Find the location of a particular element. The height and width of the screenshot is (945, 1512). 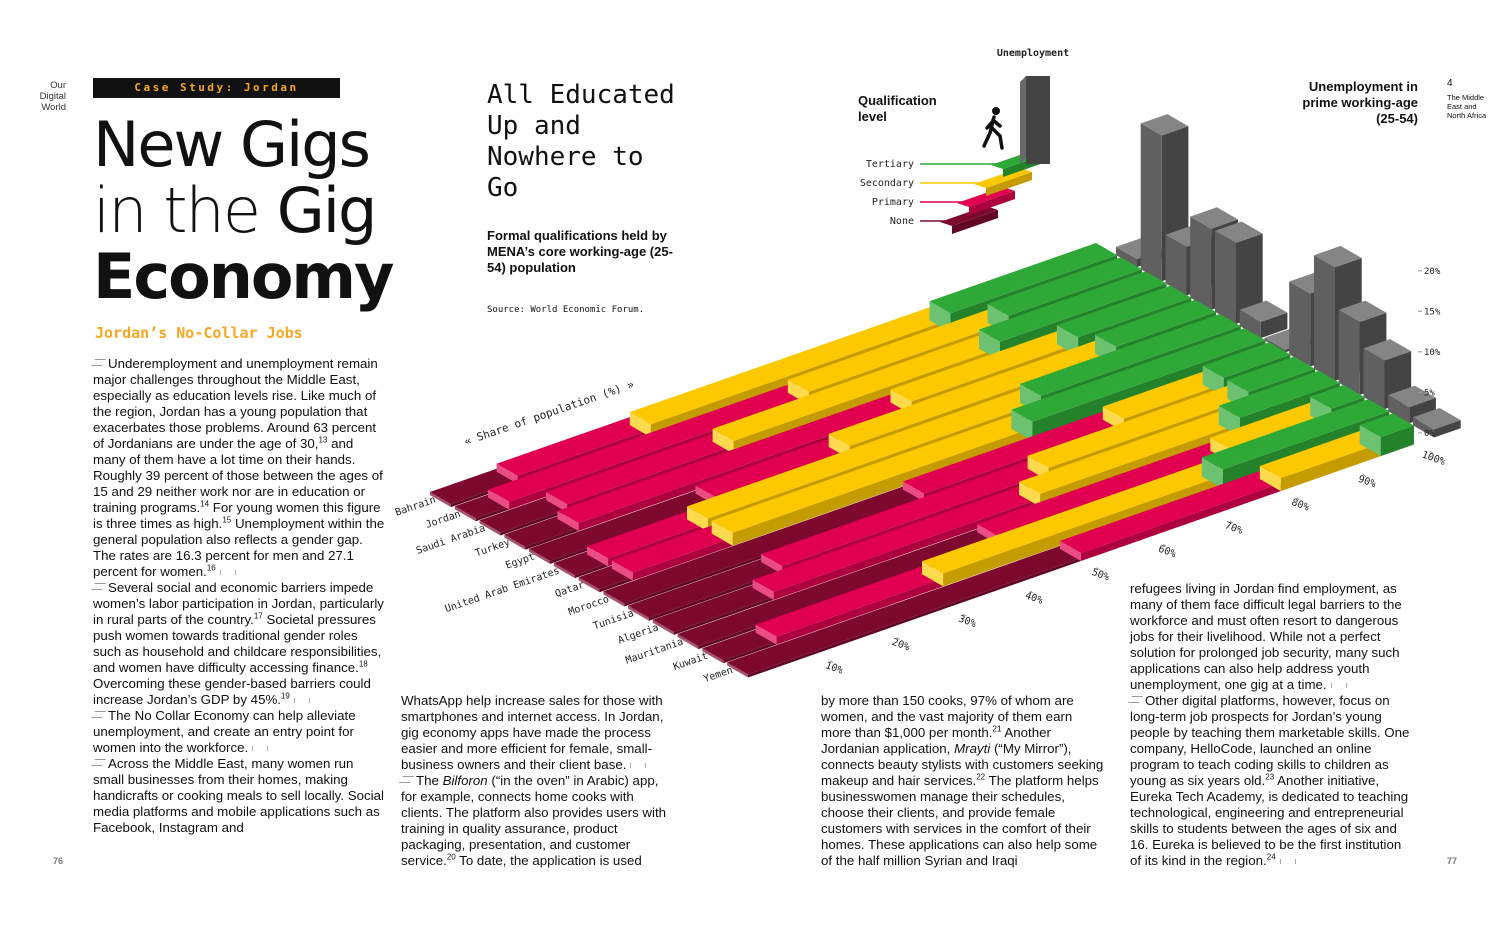

text: The is located at coordinates (429, 780).